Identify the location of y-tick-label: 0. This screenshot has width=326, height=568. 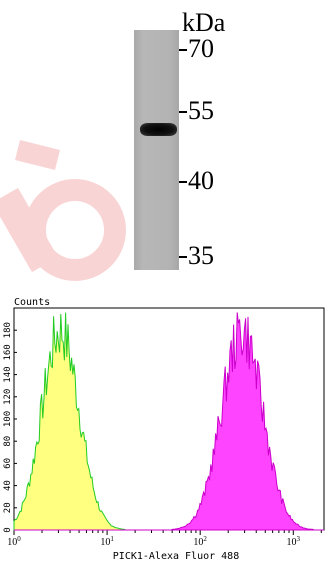
(8, 529).